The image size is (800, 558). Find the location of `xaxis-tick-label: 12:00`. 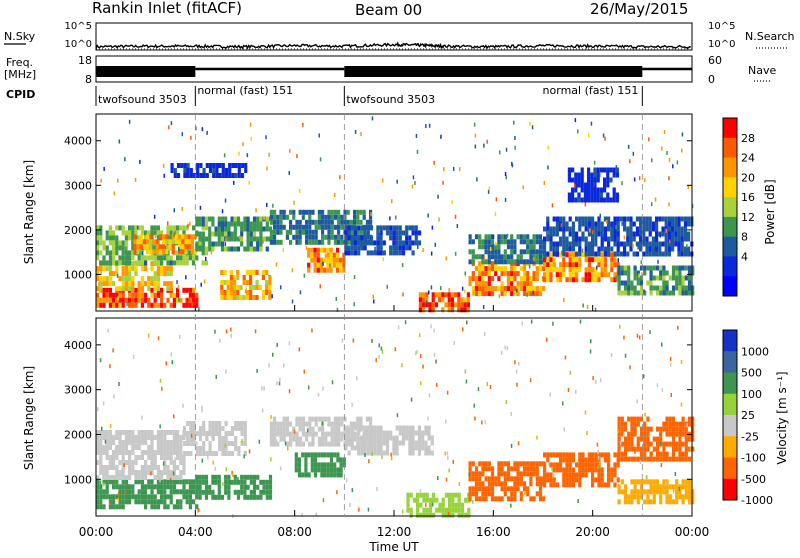

xaxis-tick-label: 12:00 is located at coordinates (394, 532).